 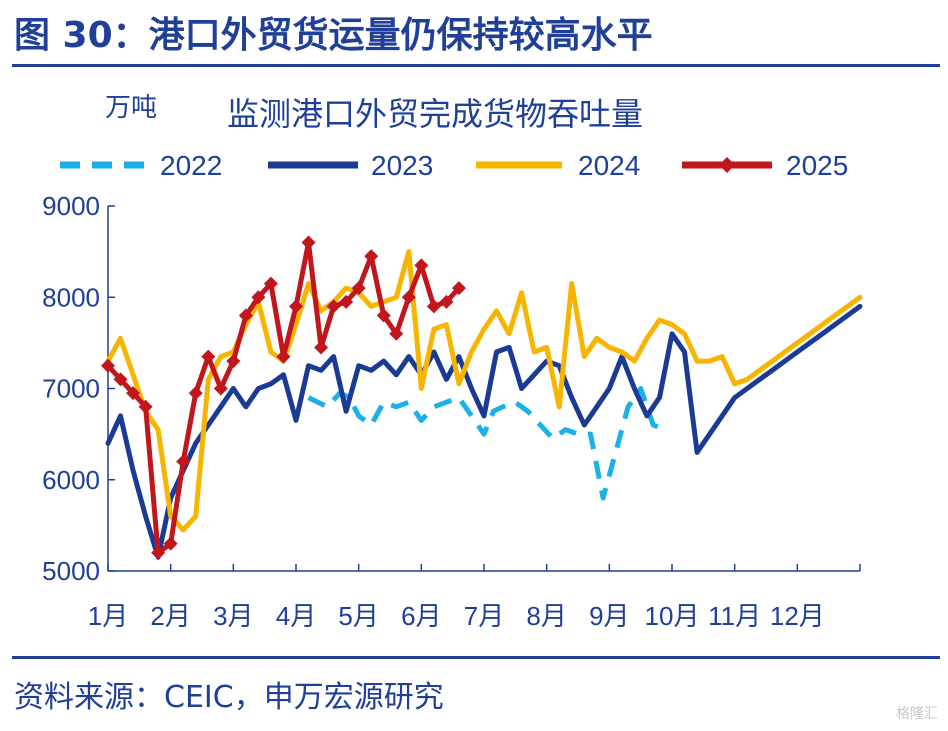 What do you see at coordinates (476, 657) in the screenshot?
I see `footer-rule` at bounding box center [476, 657].